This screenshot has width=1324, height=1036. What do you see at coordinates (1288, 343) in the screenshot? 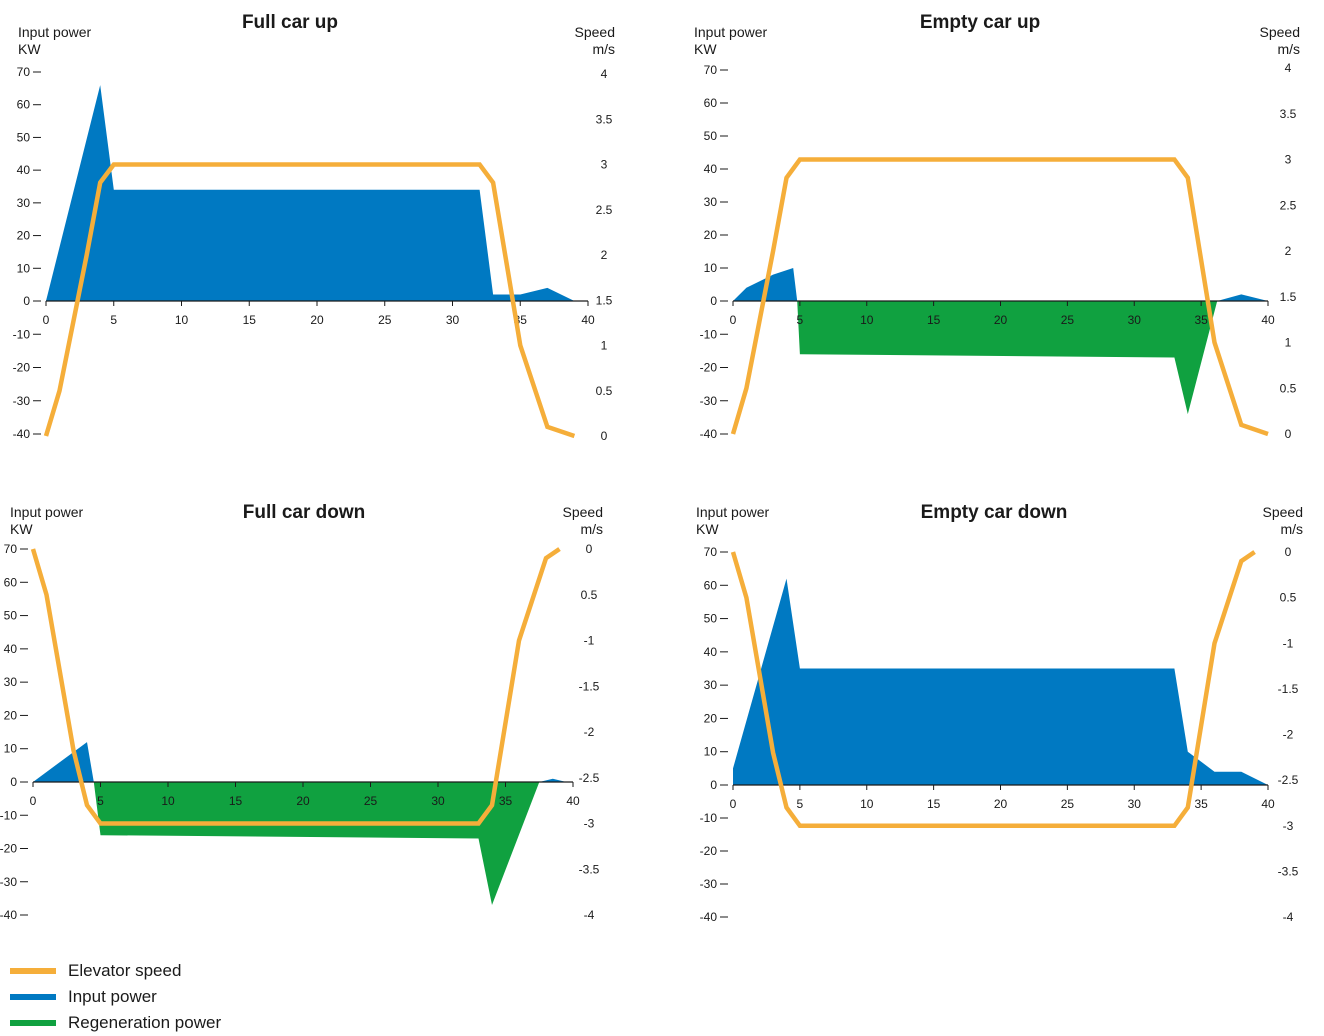
I see `y2-tick-label: 1` at bounding box center [1288, 343].